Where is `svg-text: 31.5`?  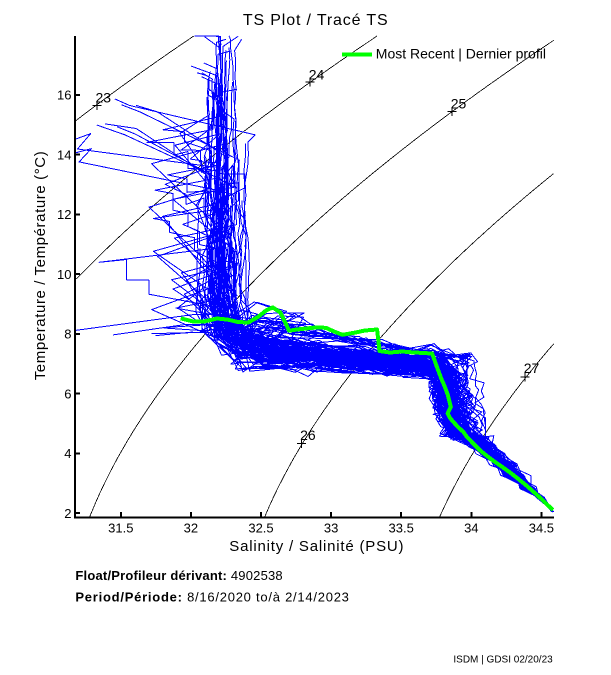 svg-text: 31.5 is located at coordinates (120, 528).